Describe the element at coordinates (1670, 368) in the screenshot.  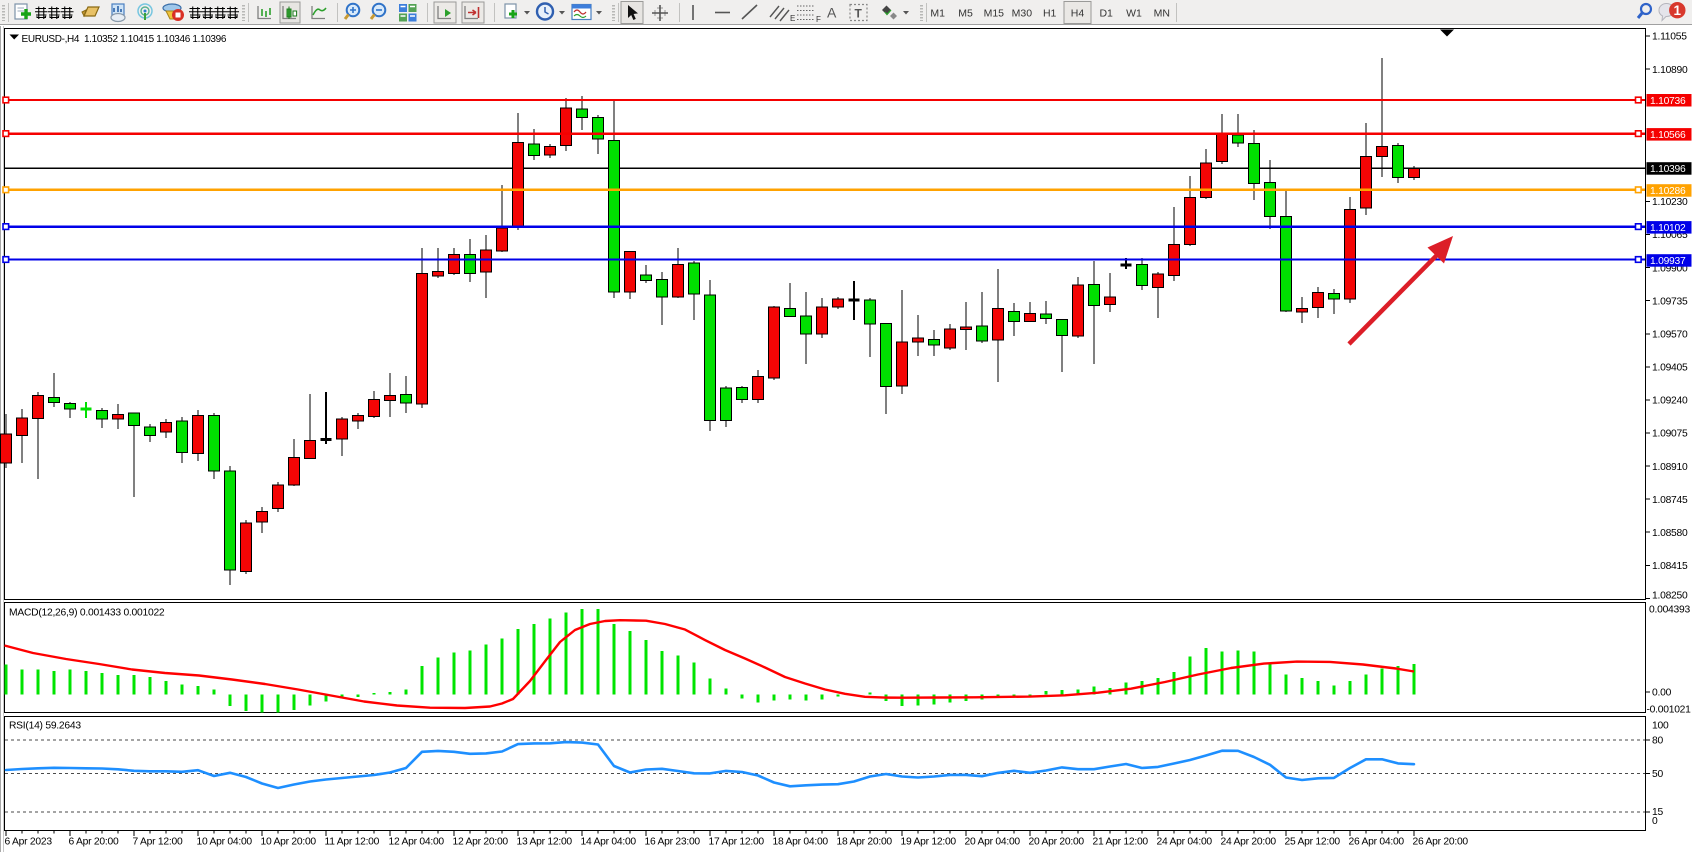
I see `svg-text: 1.09405` at that location.